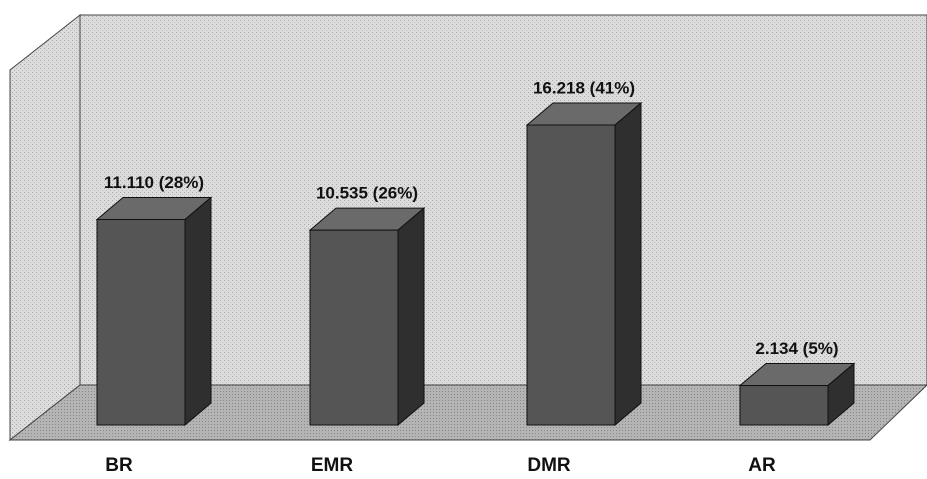  I want to click on x-tick-label: AR, so click(762, 465).